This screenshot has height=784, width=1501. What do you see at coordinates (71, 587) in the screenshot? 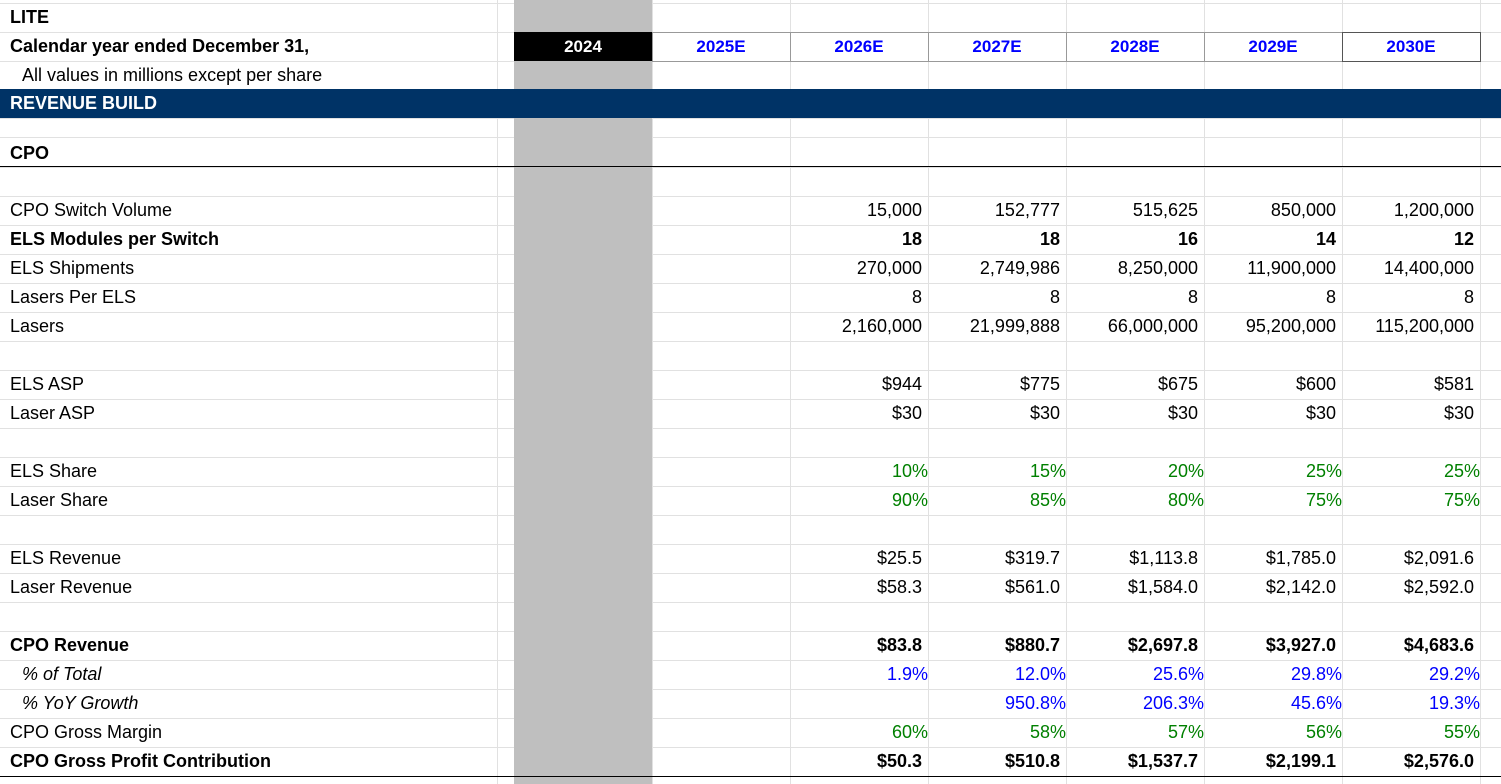
I see `row-label: Laser Revenue` at bounding box center [71, 587].